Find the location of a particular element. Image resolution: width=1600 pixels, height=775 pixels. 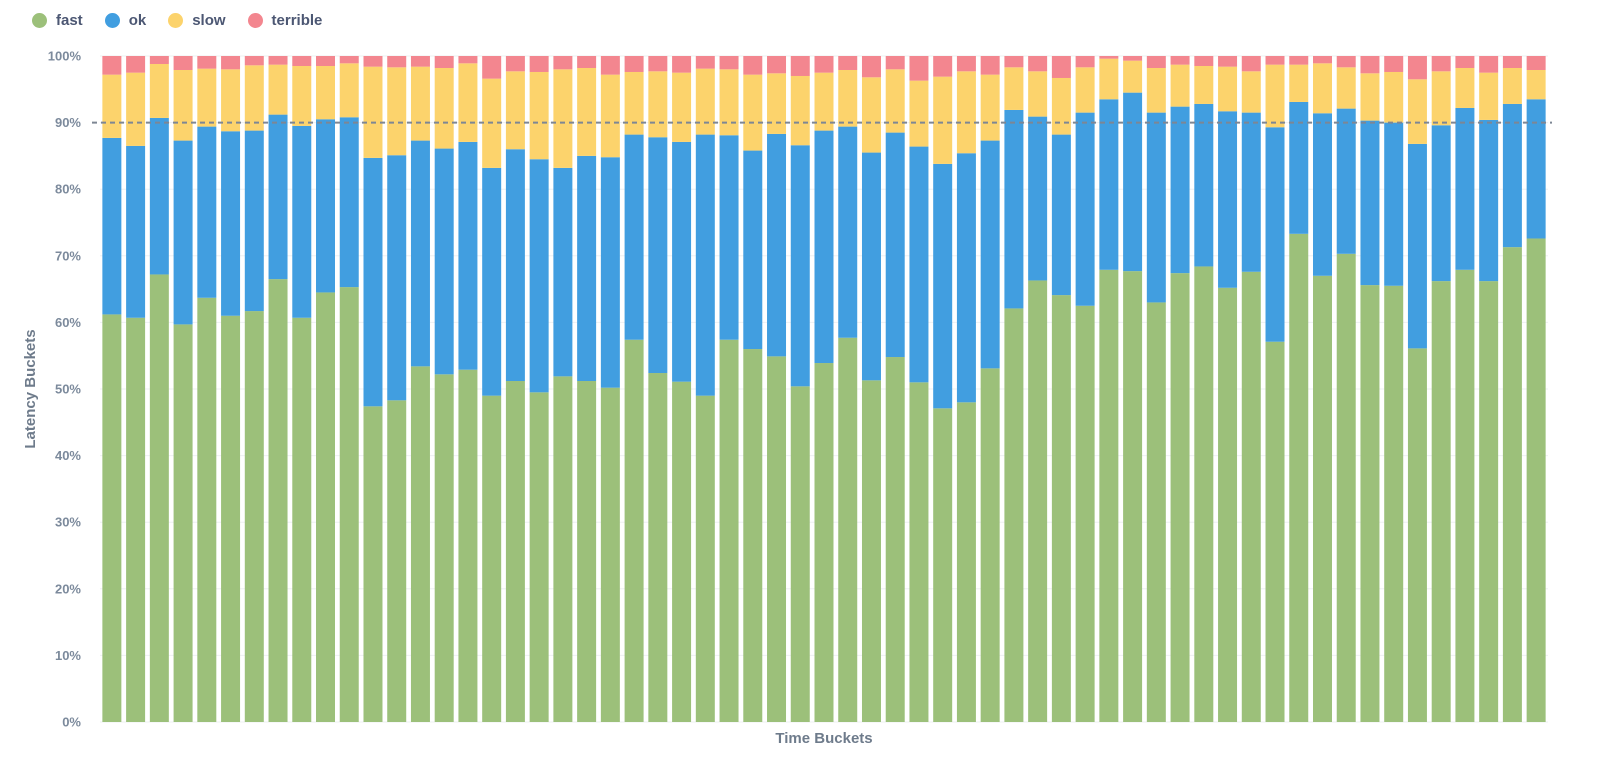

legend-item-terrible: terrible is located at coordinates (284, 20).